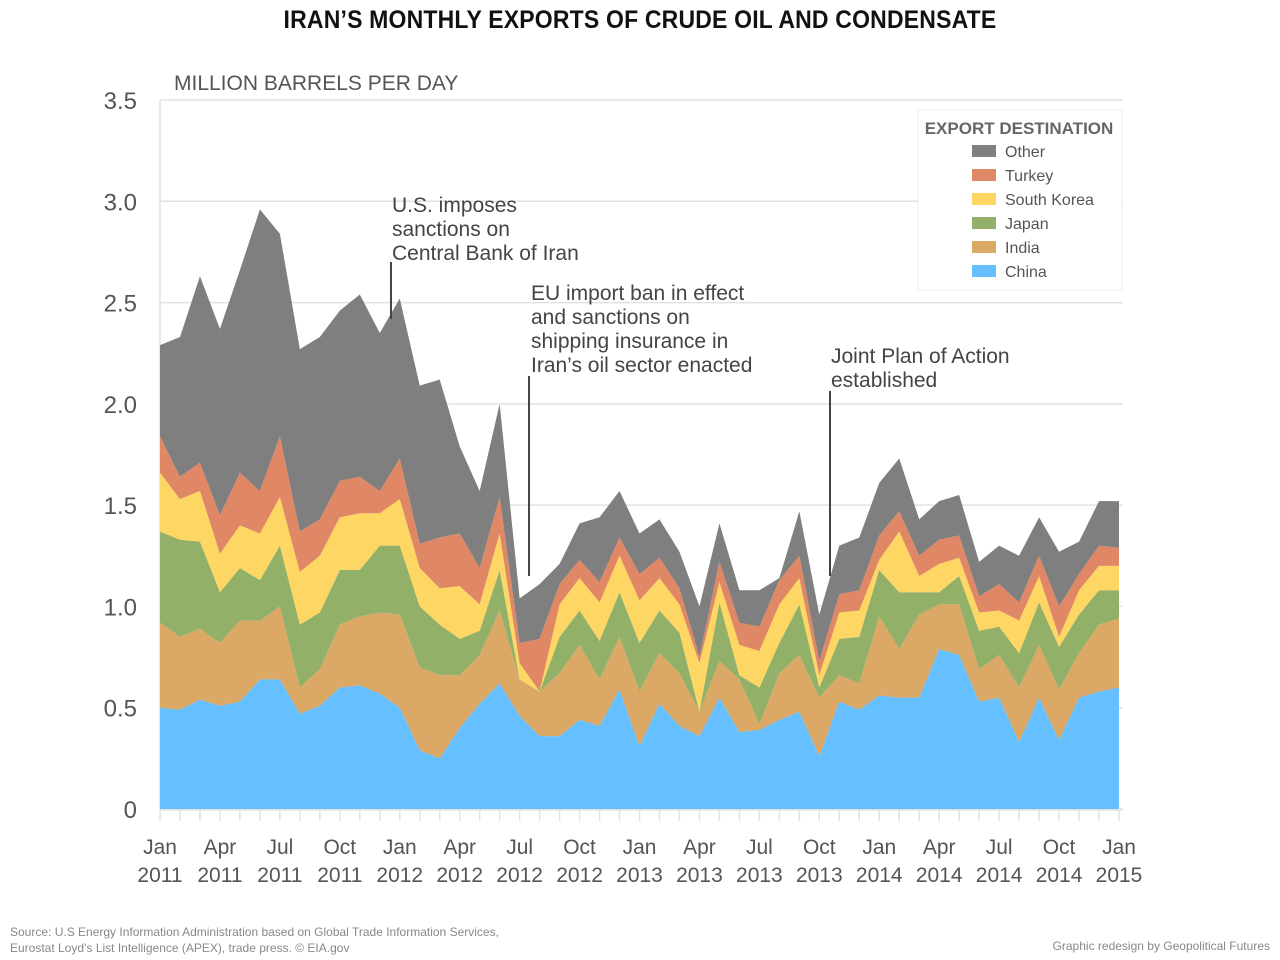 This screenshot has height=960, width=1280. Describe the element at coordinates (316, 83) in the screenshot. I see `y-axis-title: MILLION BARRELS PER DAY` at that location.